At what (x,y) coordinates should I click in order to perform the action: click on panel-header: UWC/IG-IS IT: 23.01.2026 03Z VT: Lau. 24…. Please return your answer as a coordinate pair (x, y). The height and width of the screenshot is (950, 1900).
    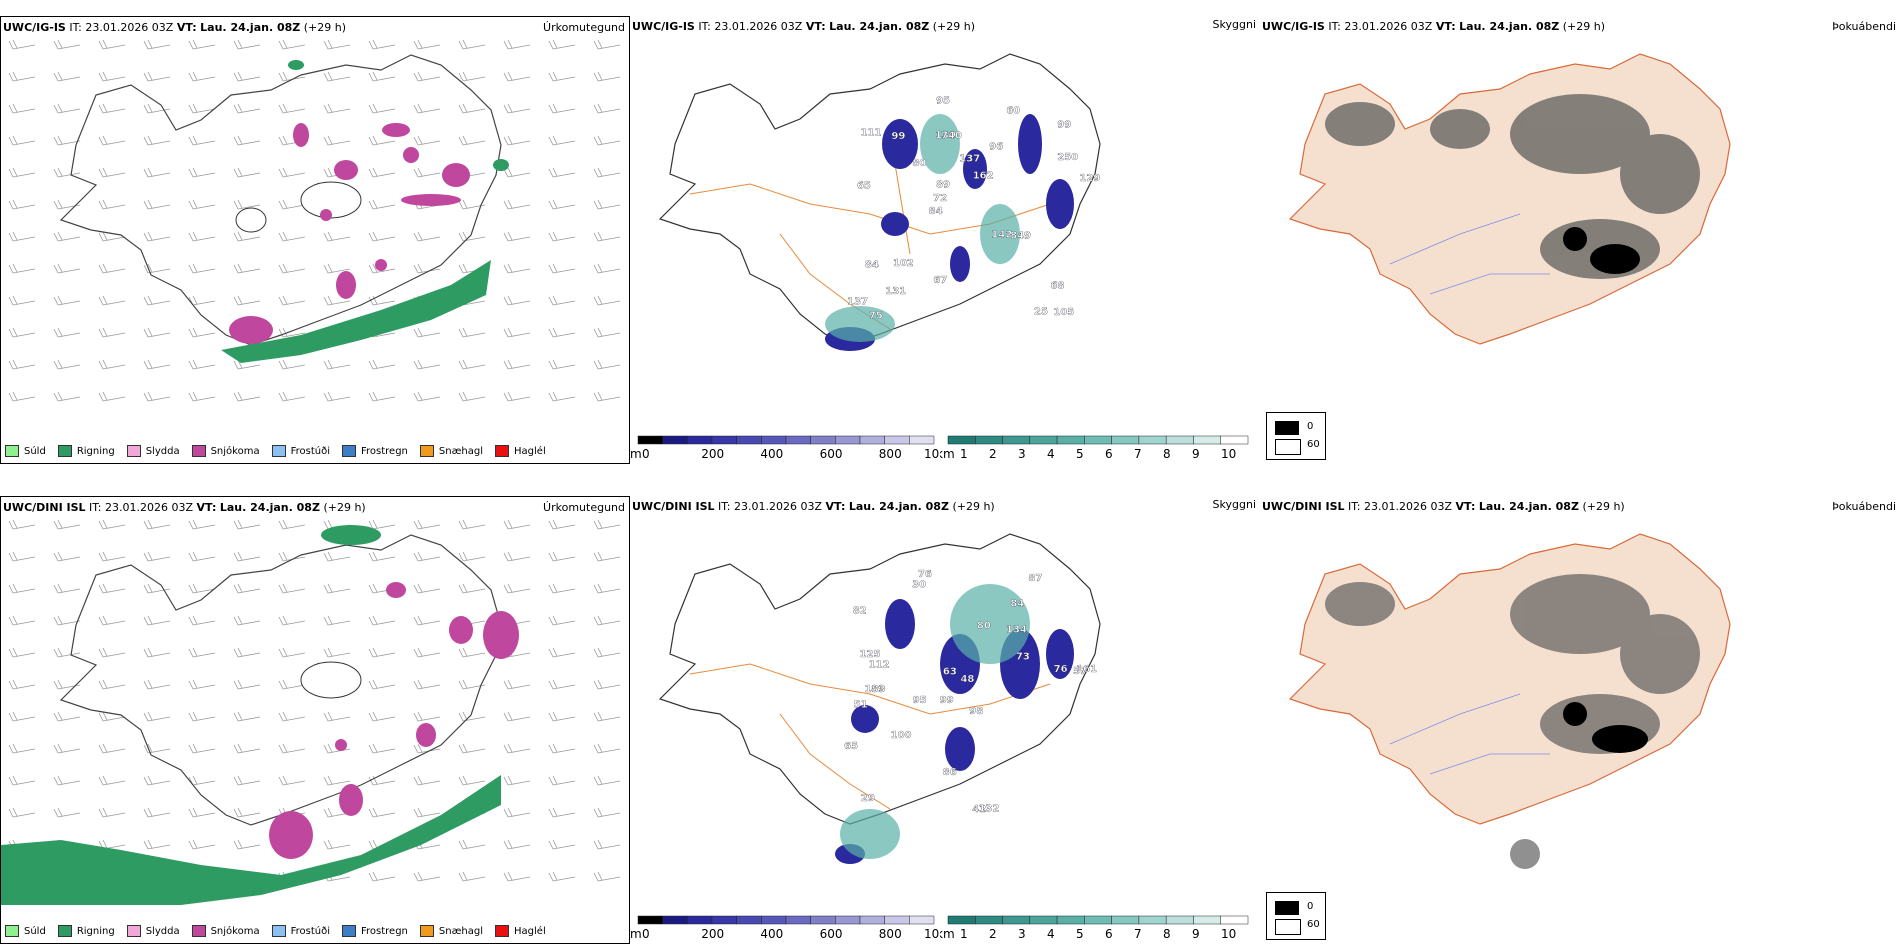
    Looking at the image, I should click on (175, 27).